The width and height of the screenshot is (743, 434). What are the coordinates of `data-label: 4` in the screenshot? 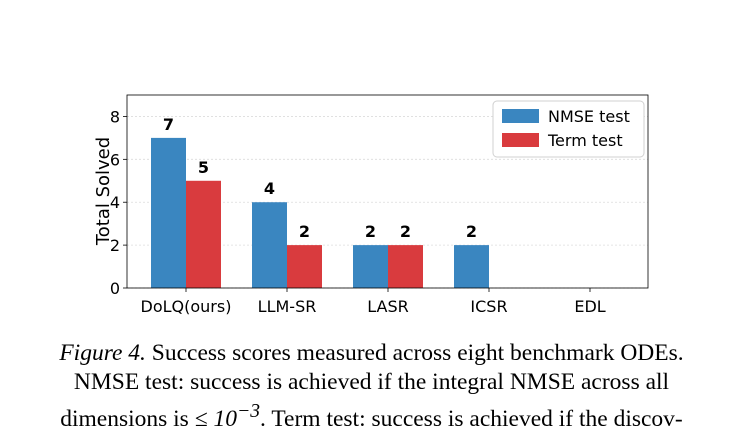 It's located at (269, 188).